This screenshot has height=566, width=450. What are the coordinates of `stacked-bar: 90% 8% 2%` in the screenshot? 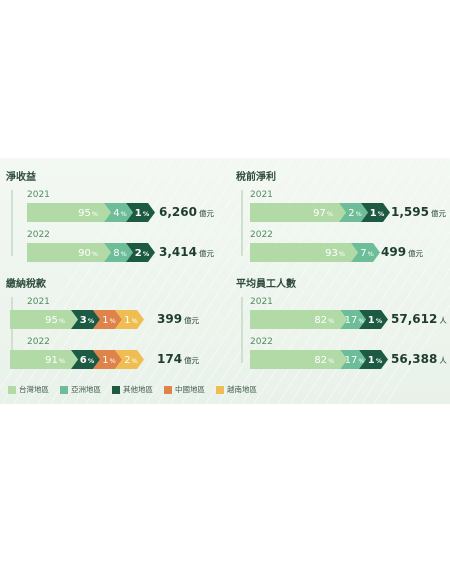 It's located at (91, 252).